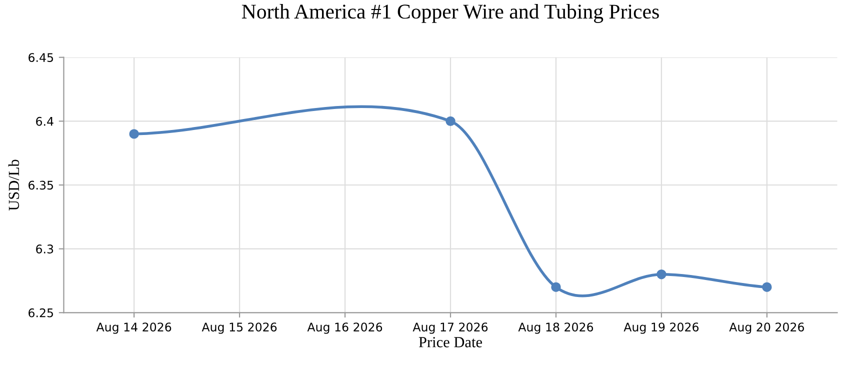 The width and height of the screenshot is (850, 370). What do you see at coordinates (40, 313) in the screenshot?
I see `y-tick-label: 6.25` at bounding box center [40, 313].